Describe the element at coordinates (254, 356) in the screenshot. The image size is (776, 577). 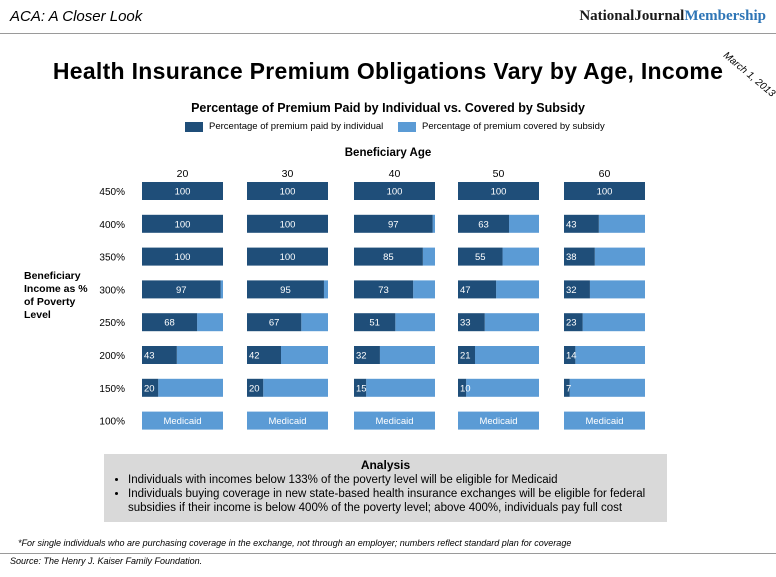
I see `data-label: 42` at that location.